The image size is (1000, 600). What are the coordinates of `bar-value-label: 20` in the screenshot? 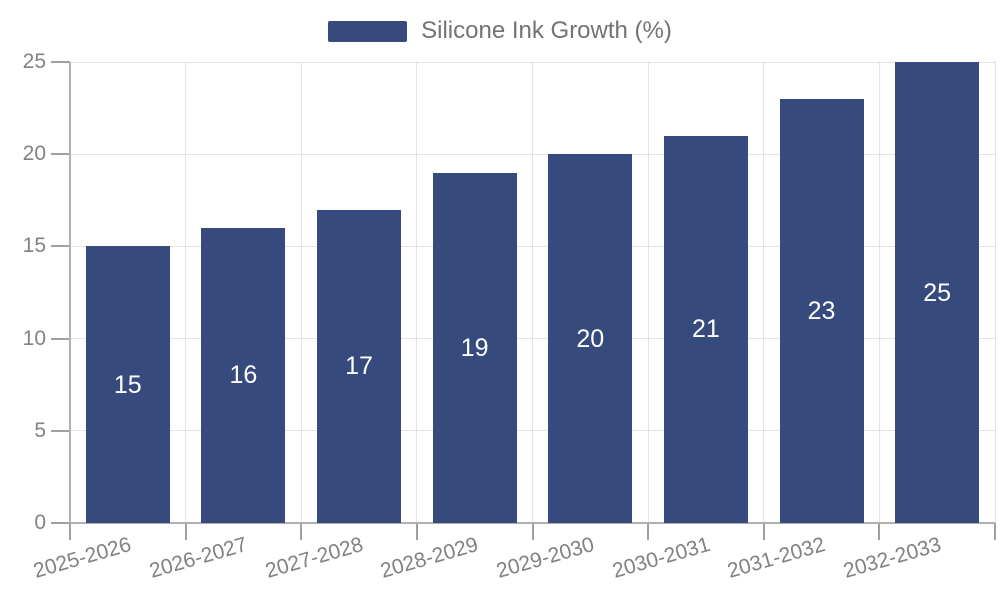 It's located at (590, 338).